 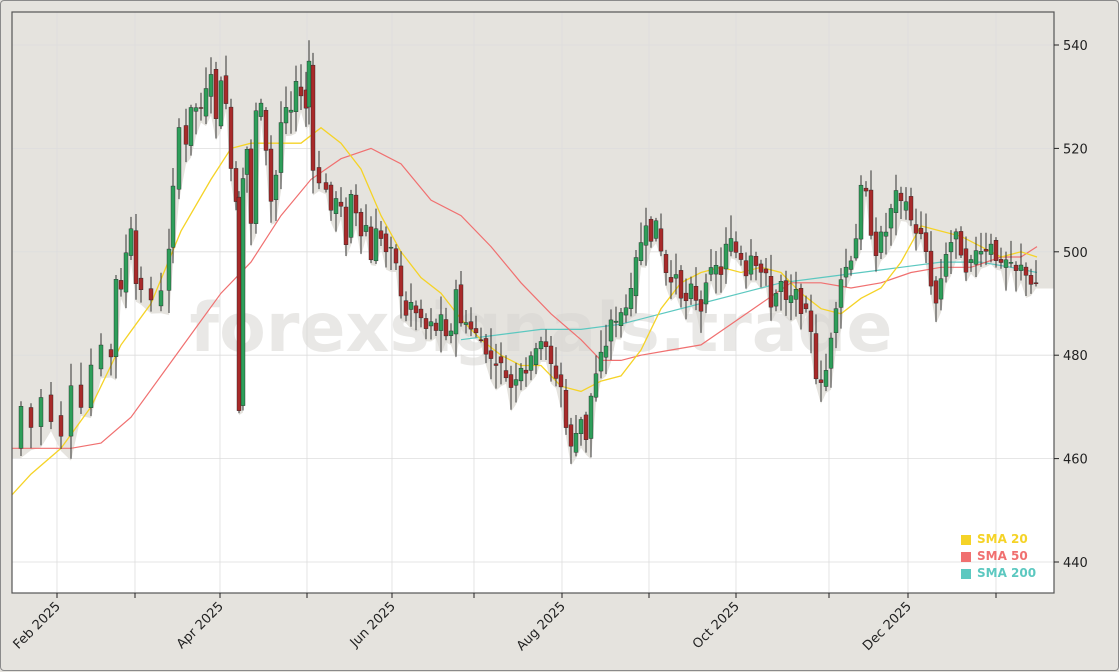 I want to click on legend-label-sma20: SMA 20, so click(x=1002, y=539).